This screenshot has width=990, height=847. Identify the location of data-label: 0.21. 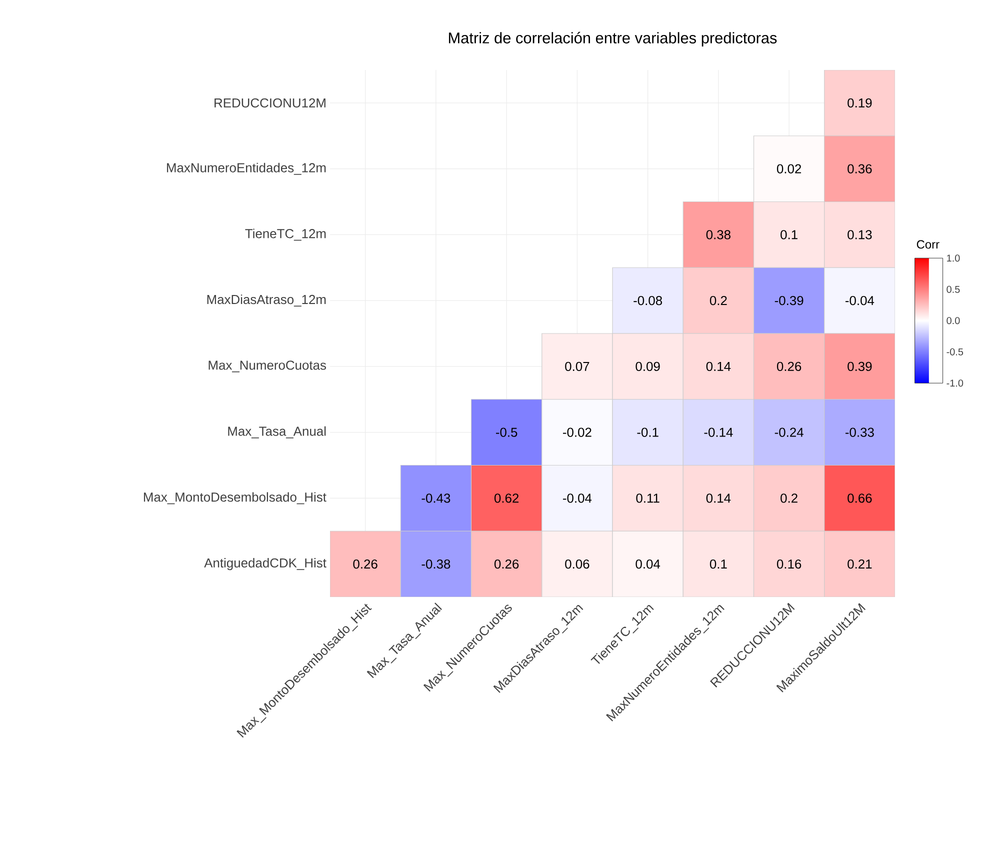
(860, 564).